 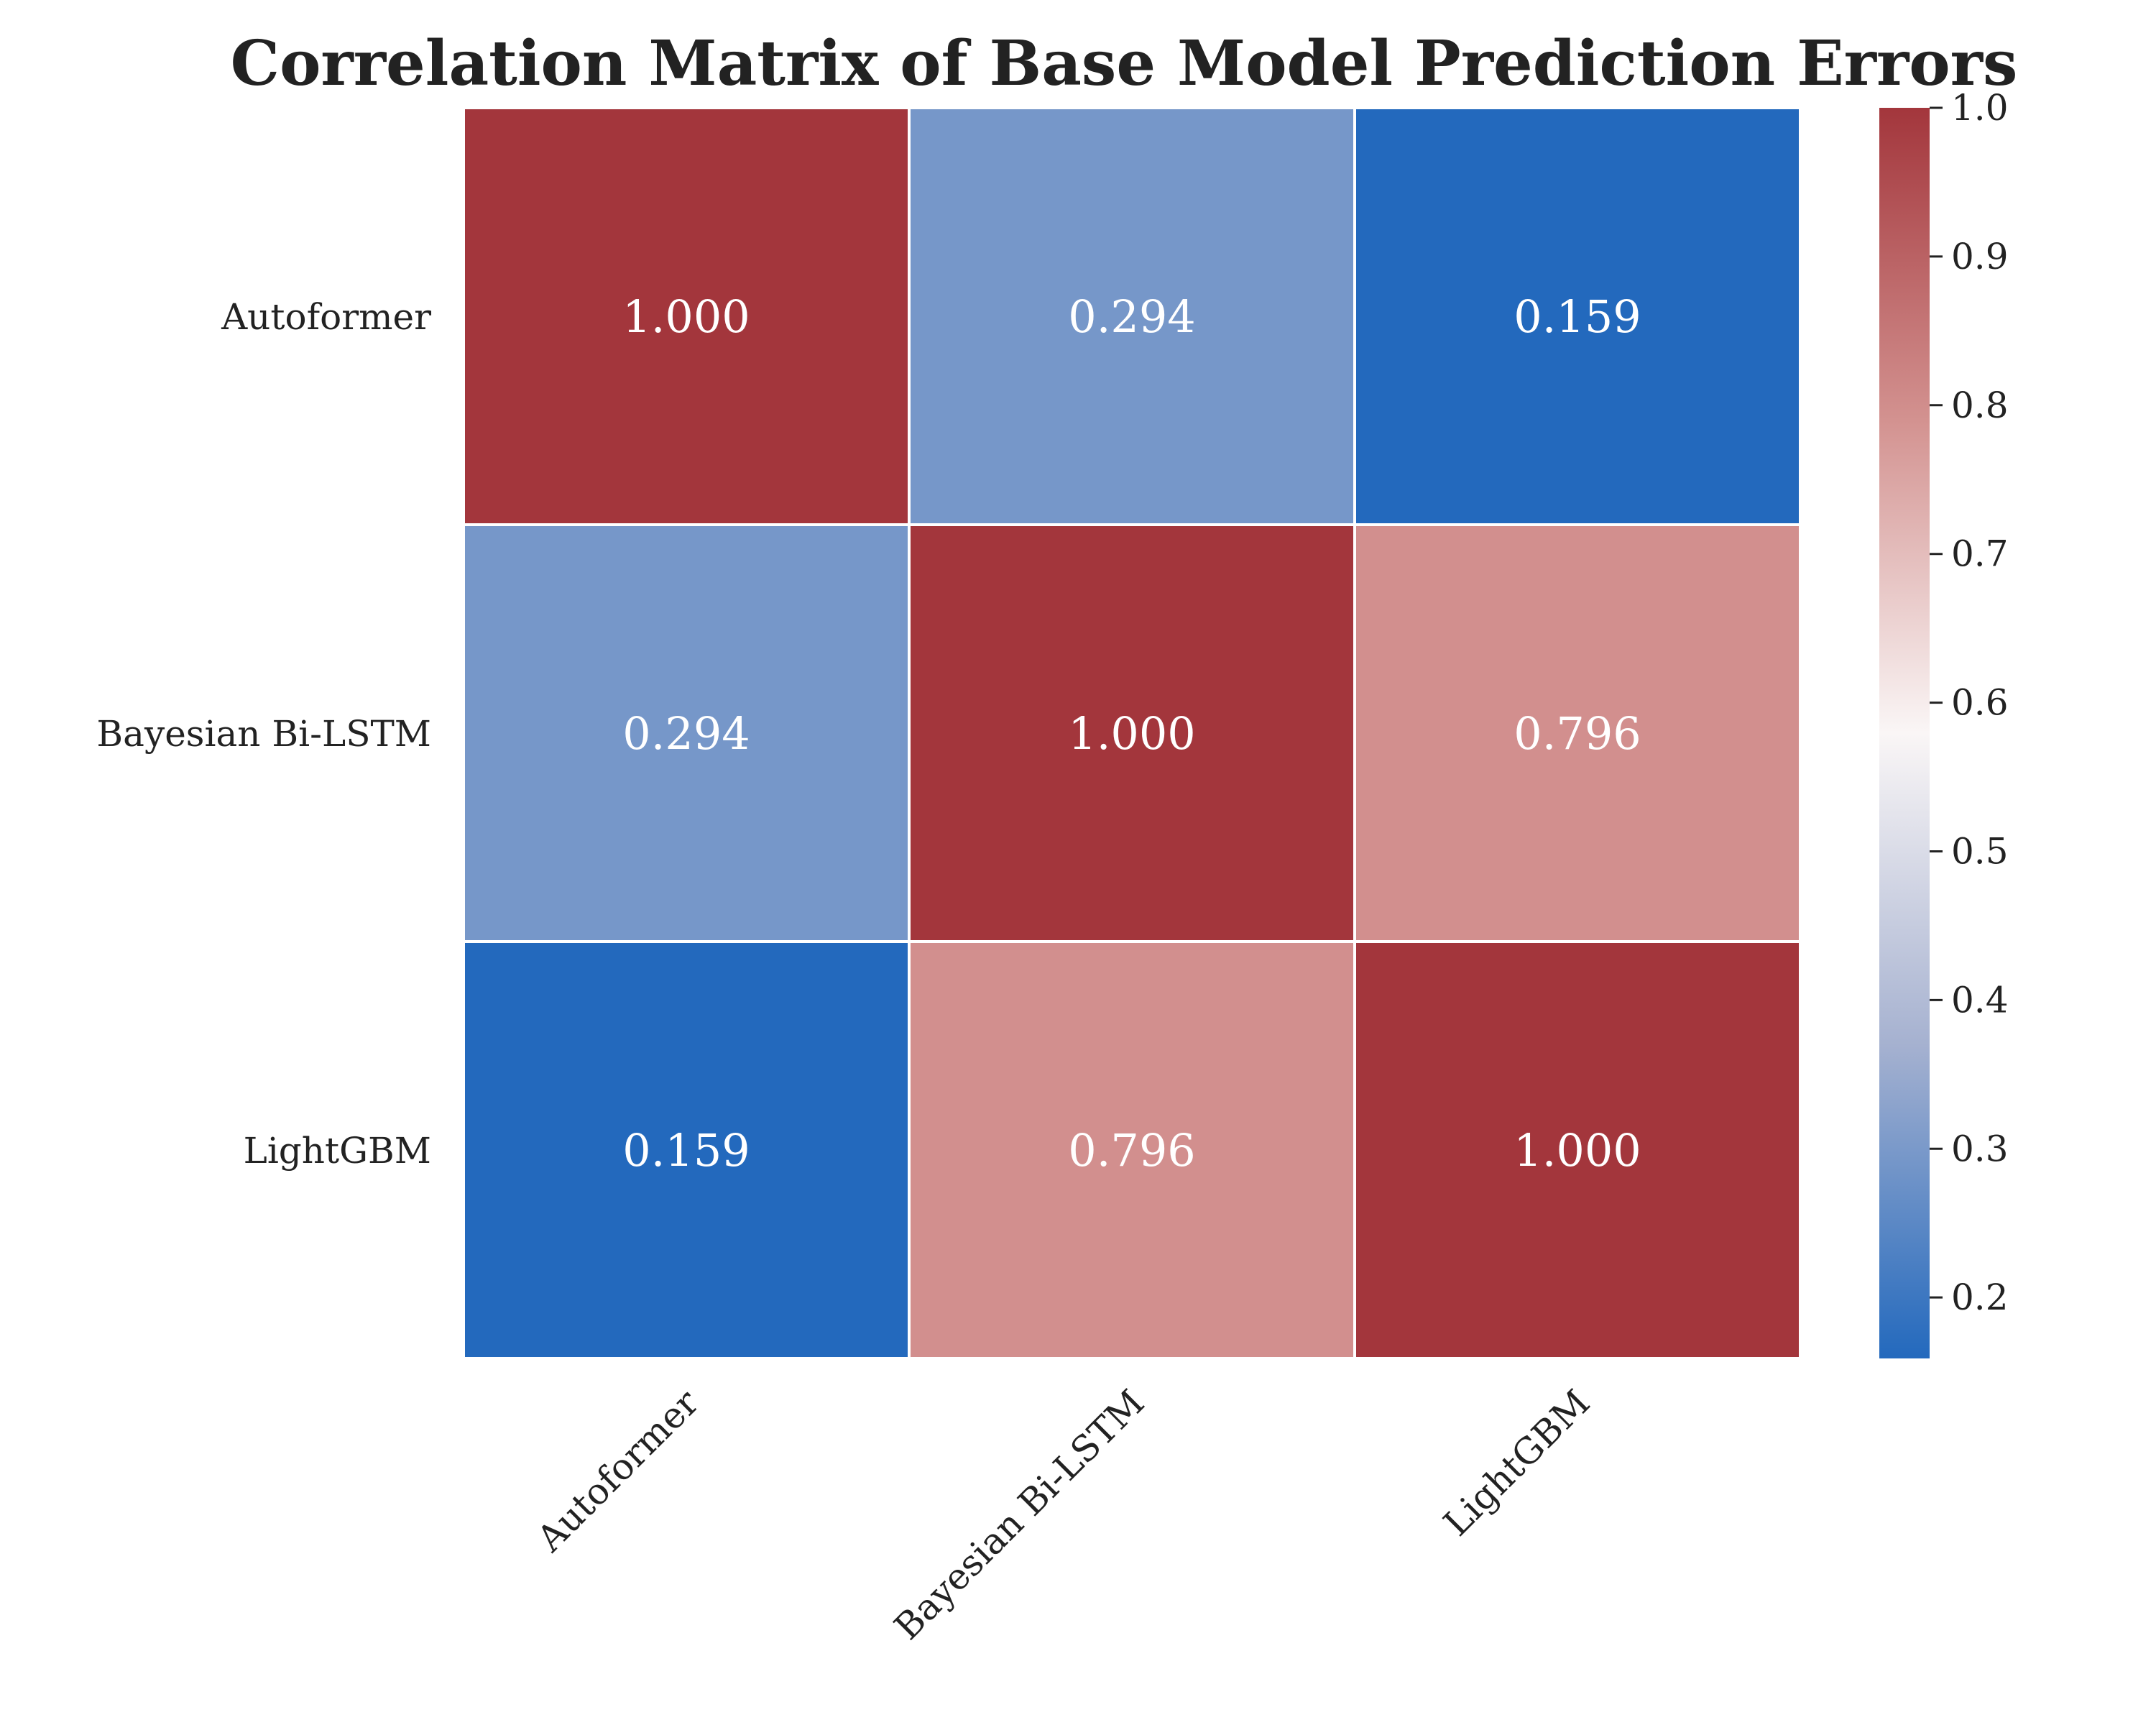 I want to click on colorbar-tick-label: 0.3, so click(x=1980, y=1148).